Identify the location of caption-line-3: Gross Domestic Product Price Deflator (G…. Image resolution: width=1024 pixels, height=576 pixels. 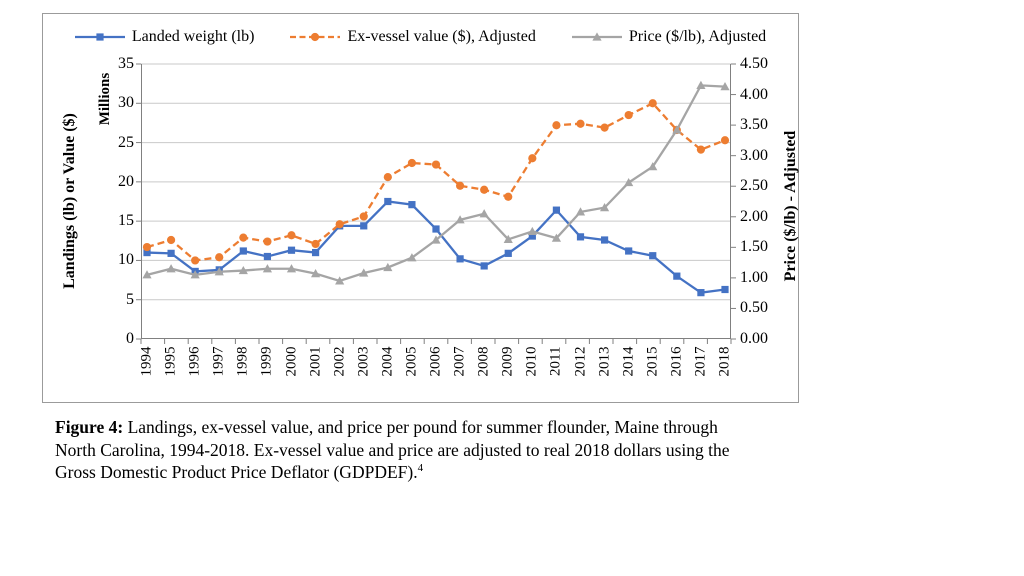
(239, 472).